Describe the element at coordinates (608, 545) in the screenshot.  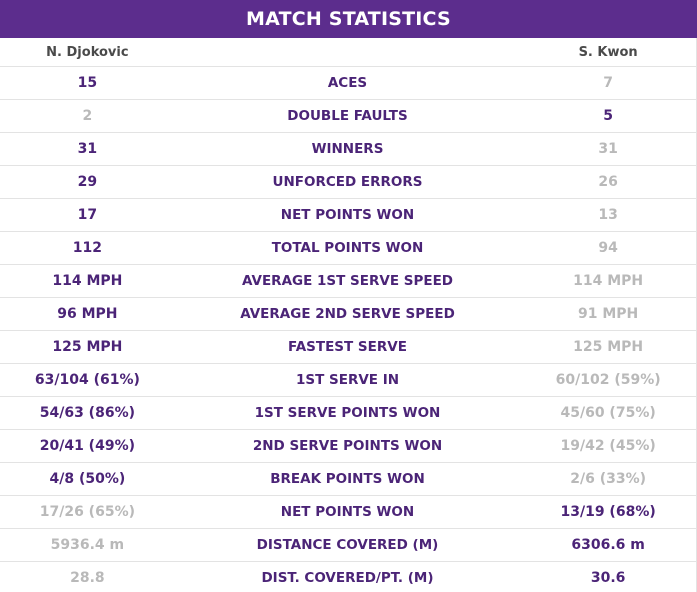
I see `stat-right-value: 6306.6 m` at that location.